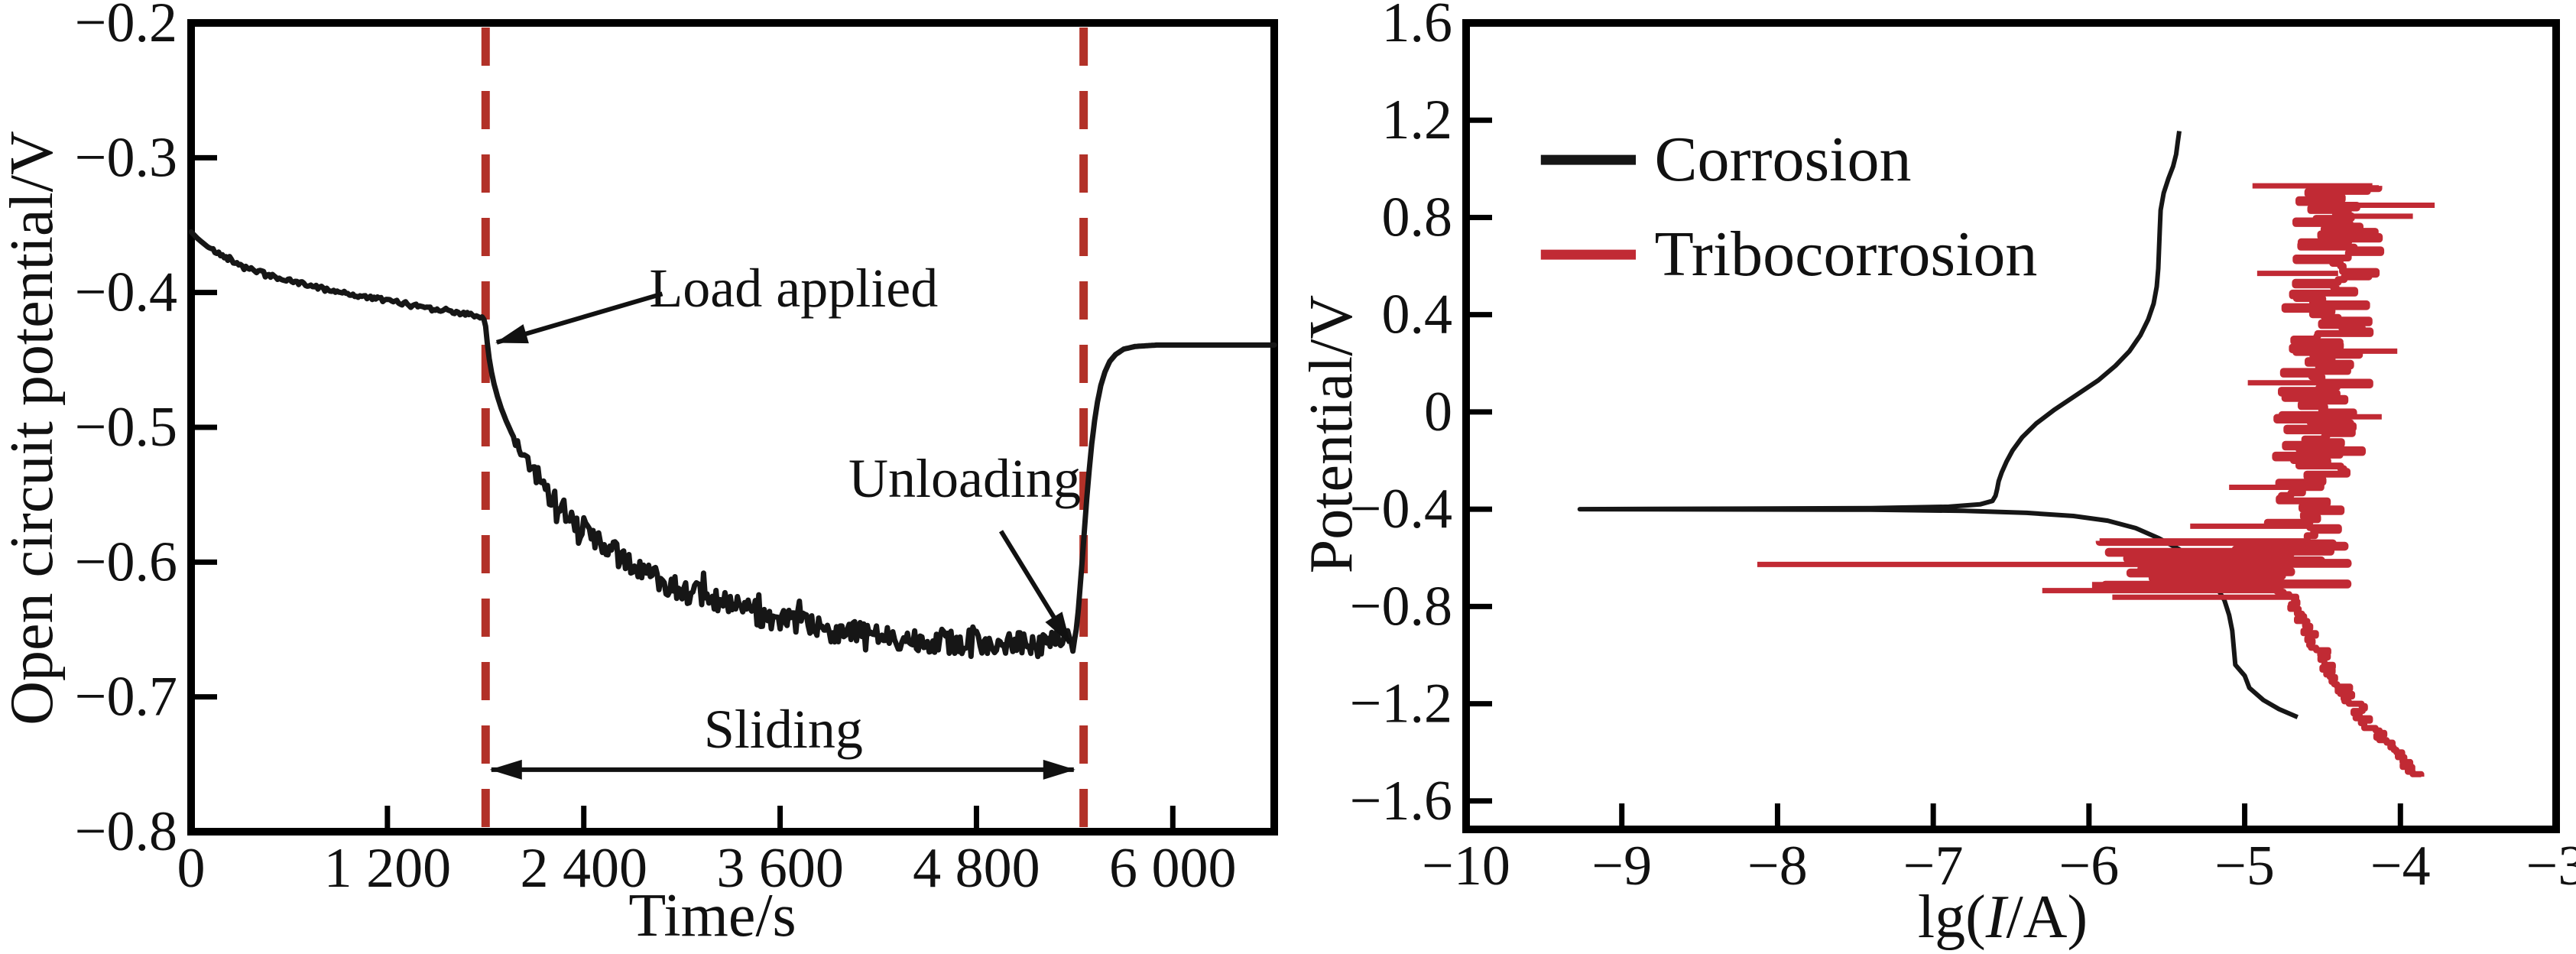 The height and width of the screenshot is (954, 2576). Describe the element at coordinates (2089, 866) in the screenshot. I see `x-tick-label: −6` at that location.